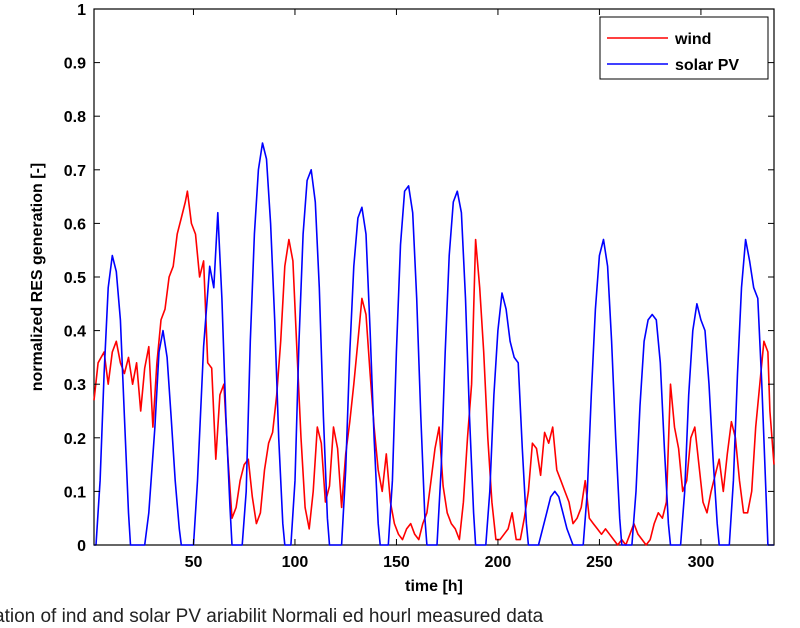 This screenshot has width=800, height=628. I want to click on x-tick-label: 100, so click(295, 562).